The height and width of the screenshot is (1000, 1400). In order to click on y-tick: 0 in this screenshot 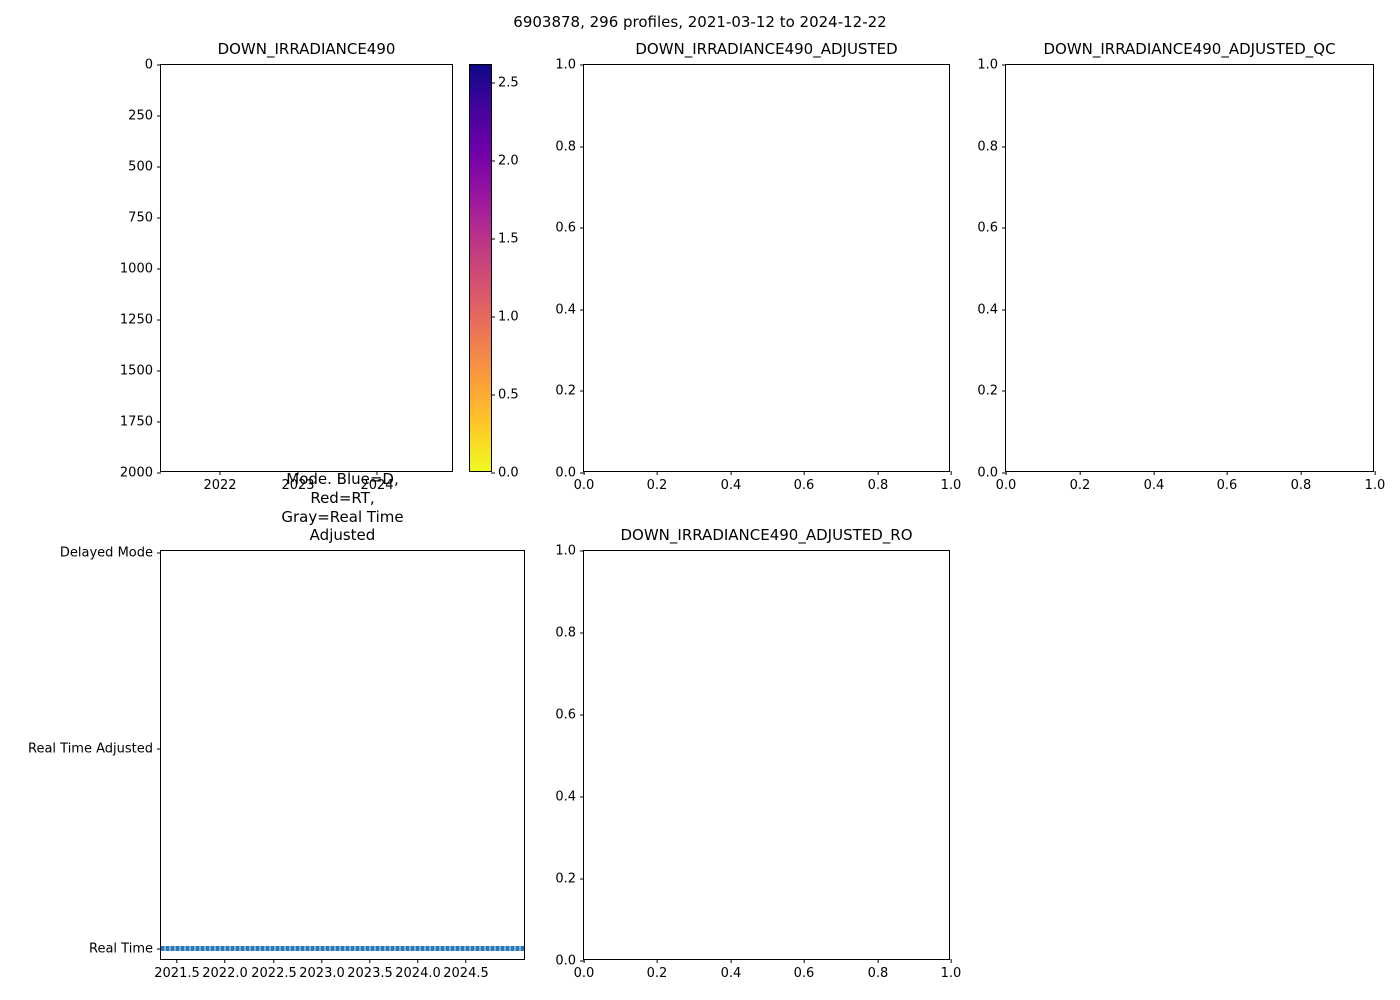, I will do `click(153, 65)`.